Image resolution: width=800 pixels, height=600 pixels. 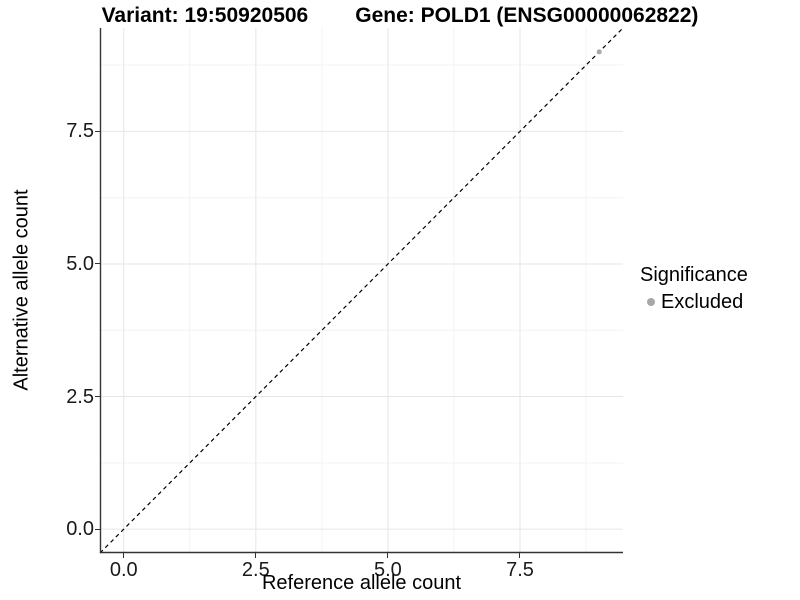 I want to click on legend-item-excluded: Excluded, so click(x=694, y=302).